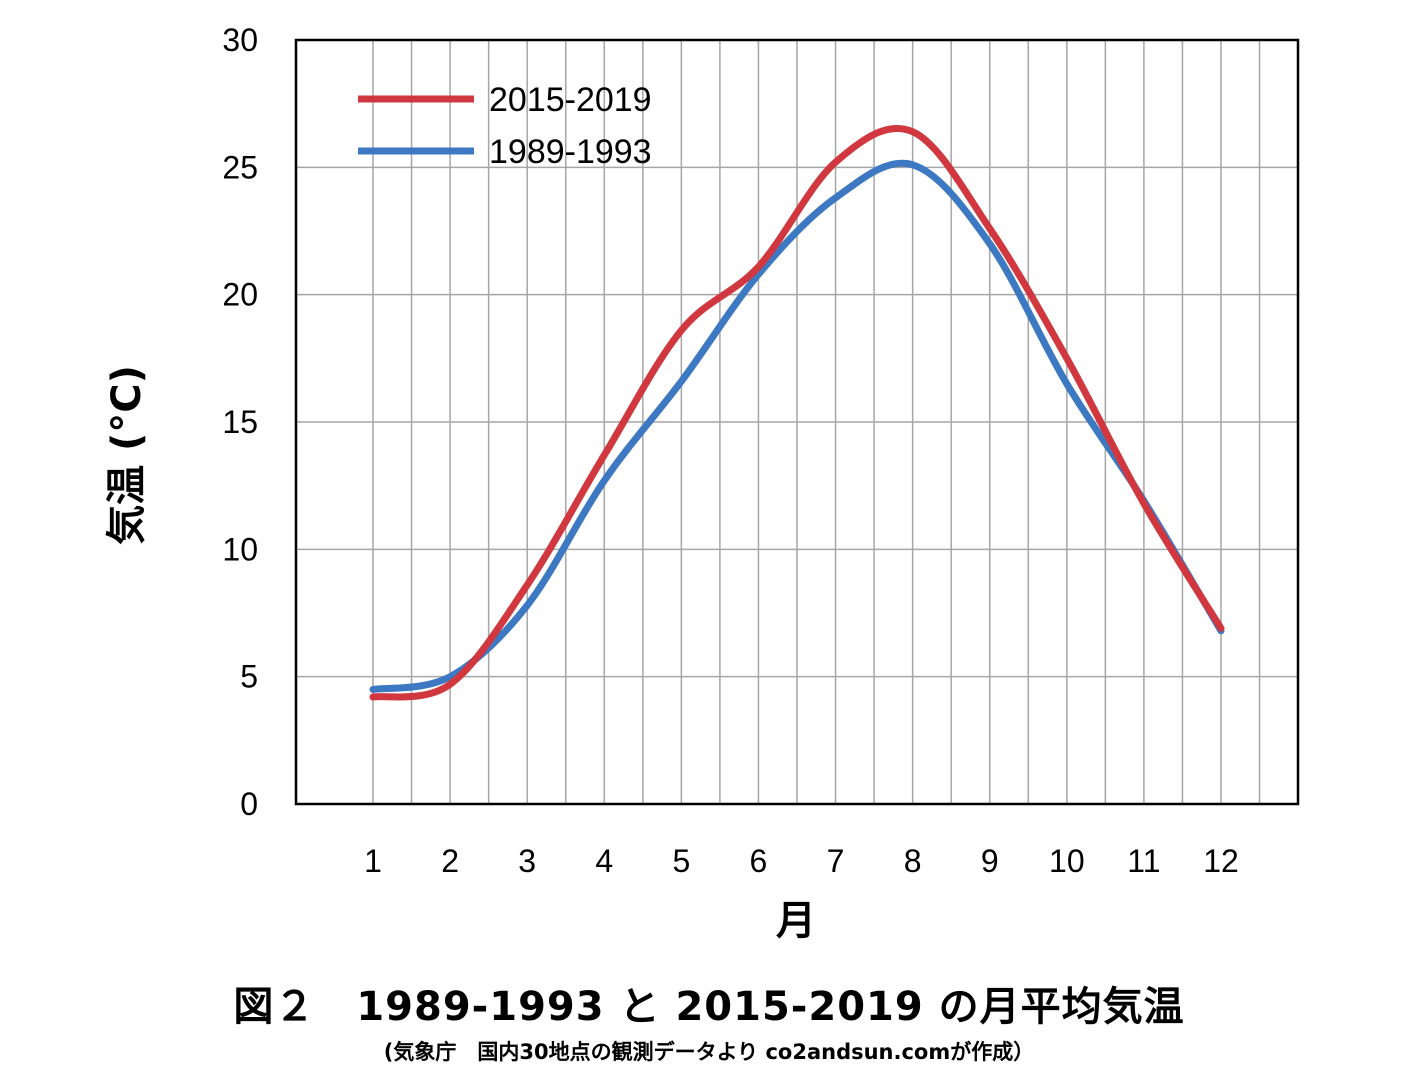 This screenshot has height=1076, width=1418. What do you see at coordinates (240, 40) in the screenshot?
I see `y-tick-label: 30` at bounding box center [240, 40].